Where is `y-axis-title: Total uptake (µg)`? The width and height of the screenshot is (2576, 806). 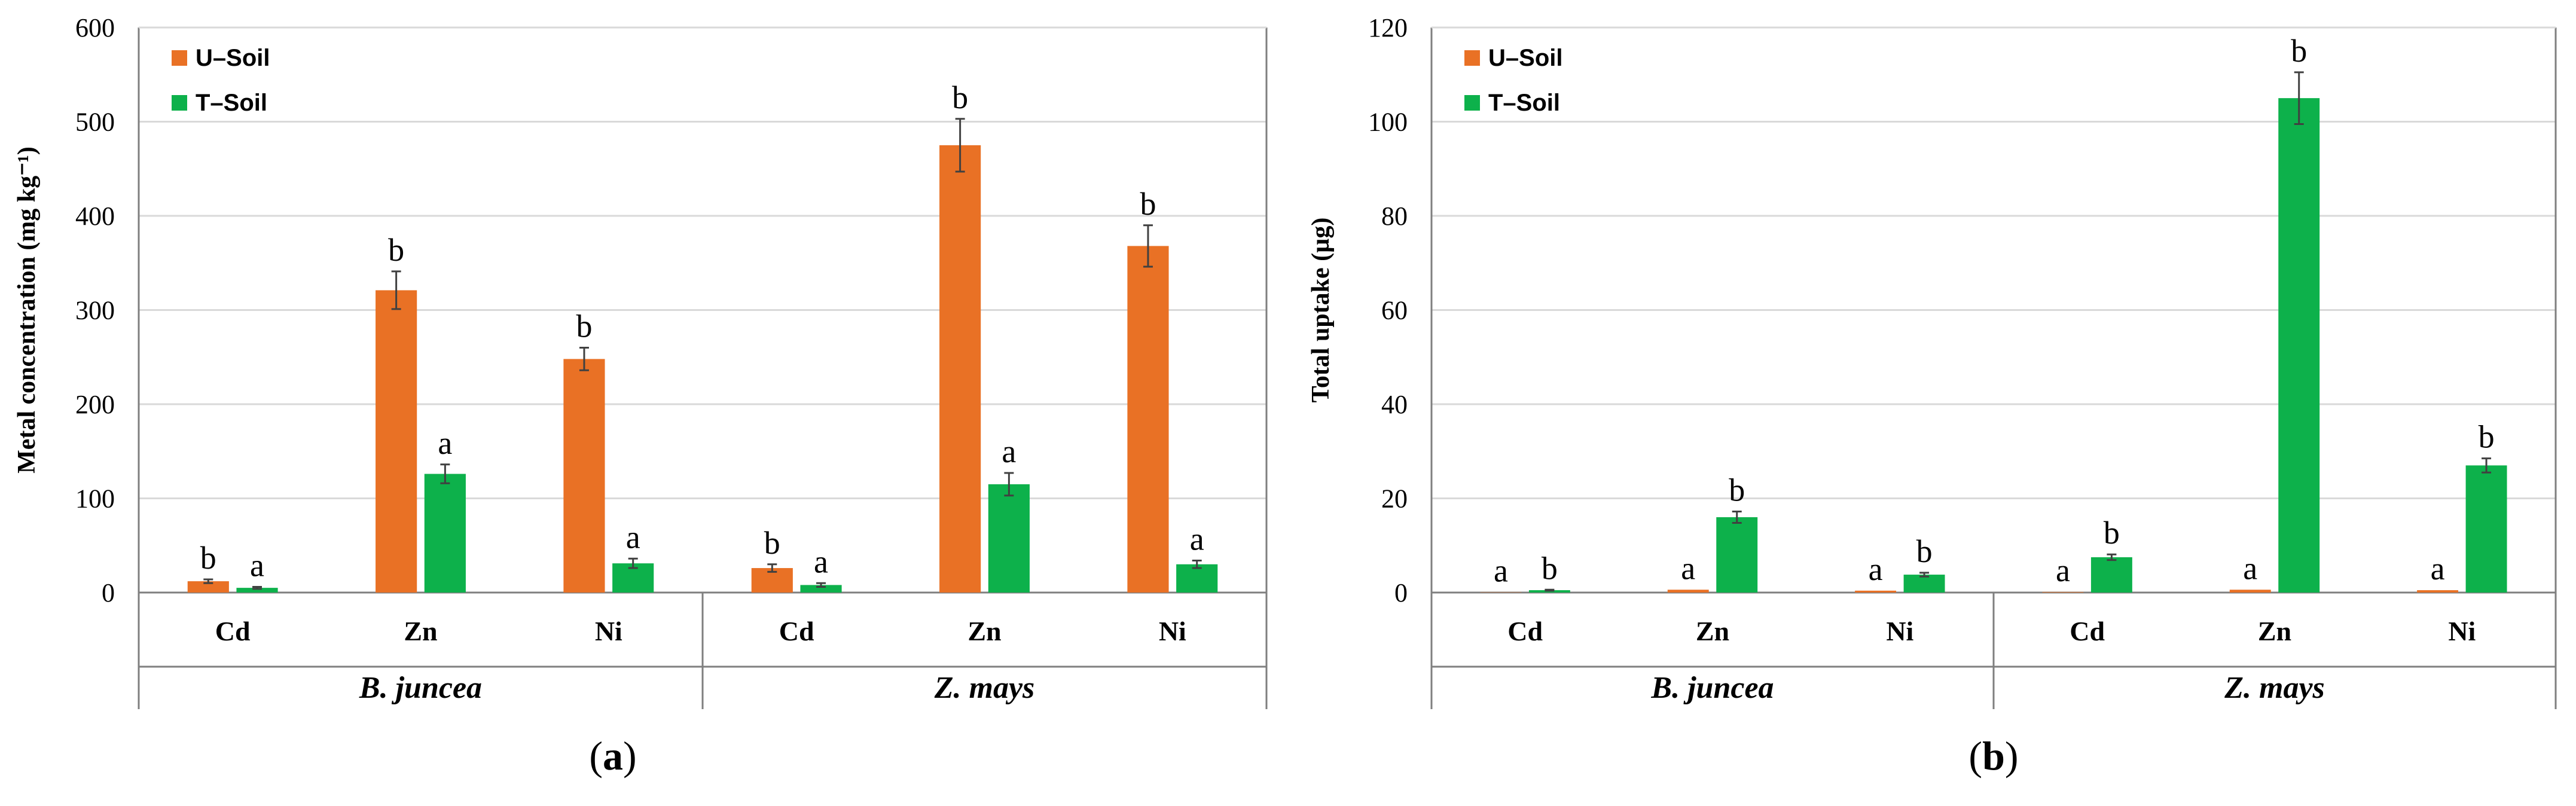 y-axis-title: Total uptake (µg) is located at coordinates (1321, 311).